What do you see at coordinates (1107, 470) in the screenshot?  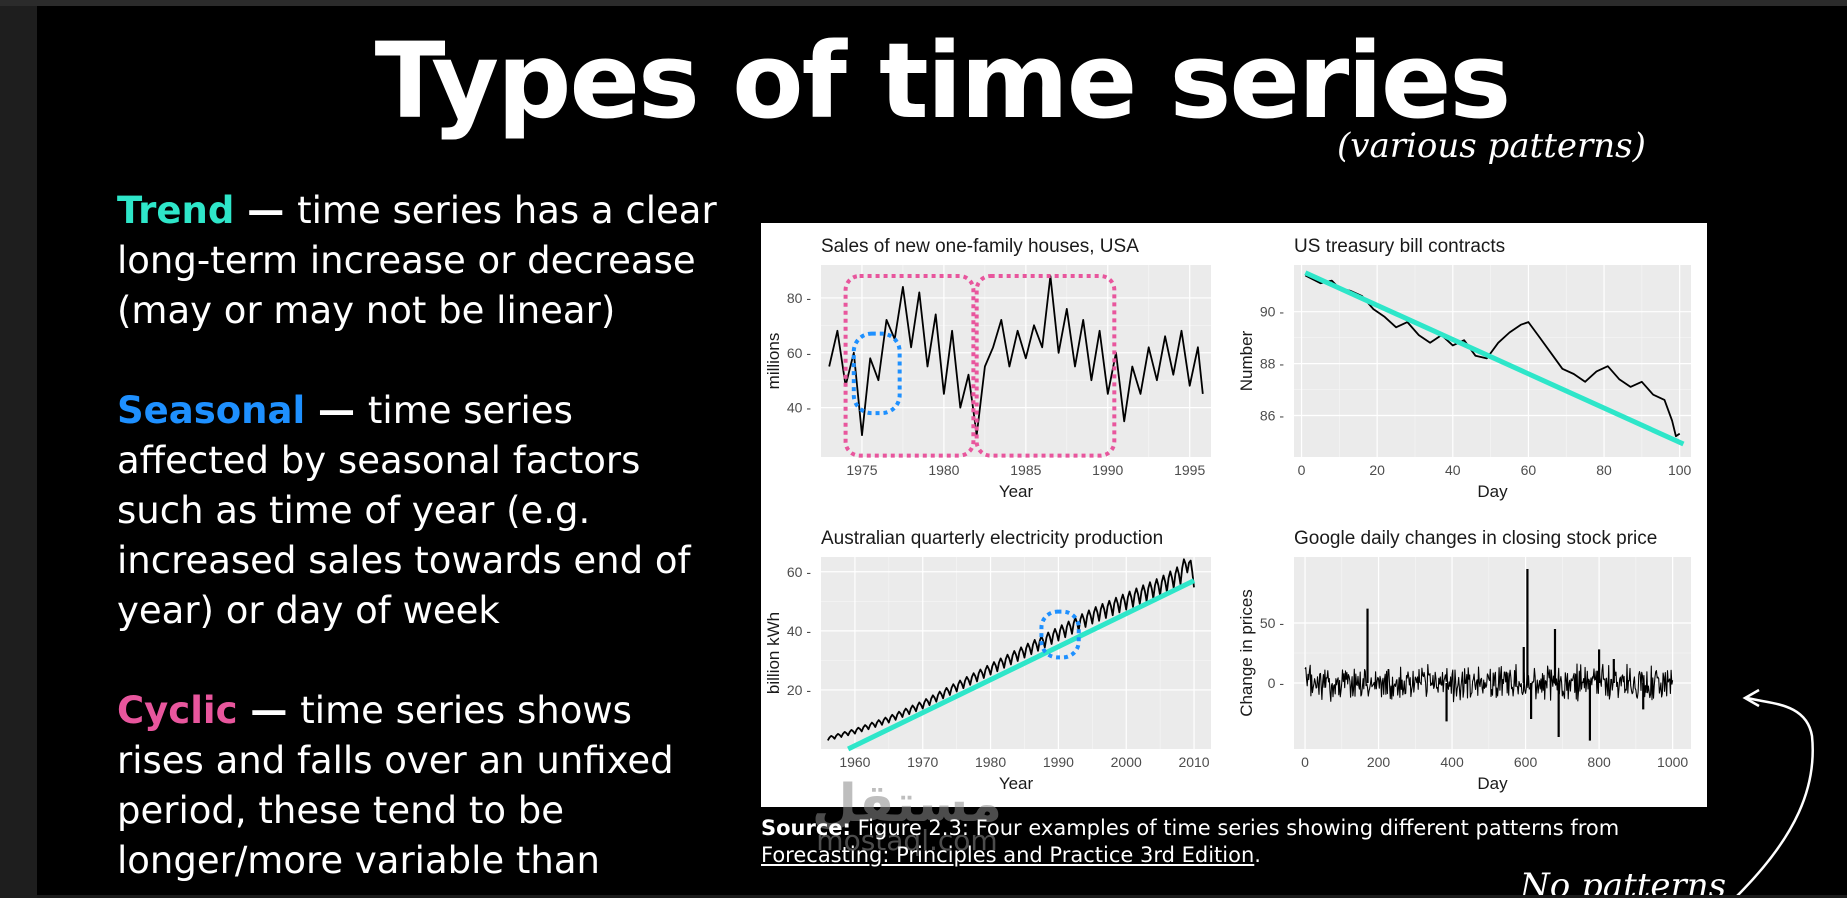 I see `chart-1-x-tick-label: 1990` at bounding box center [1107, 470].